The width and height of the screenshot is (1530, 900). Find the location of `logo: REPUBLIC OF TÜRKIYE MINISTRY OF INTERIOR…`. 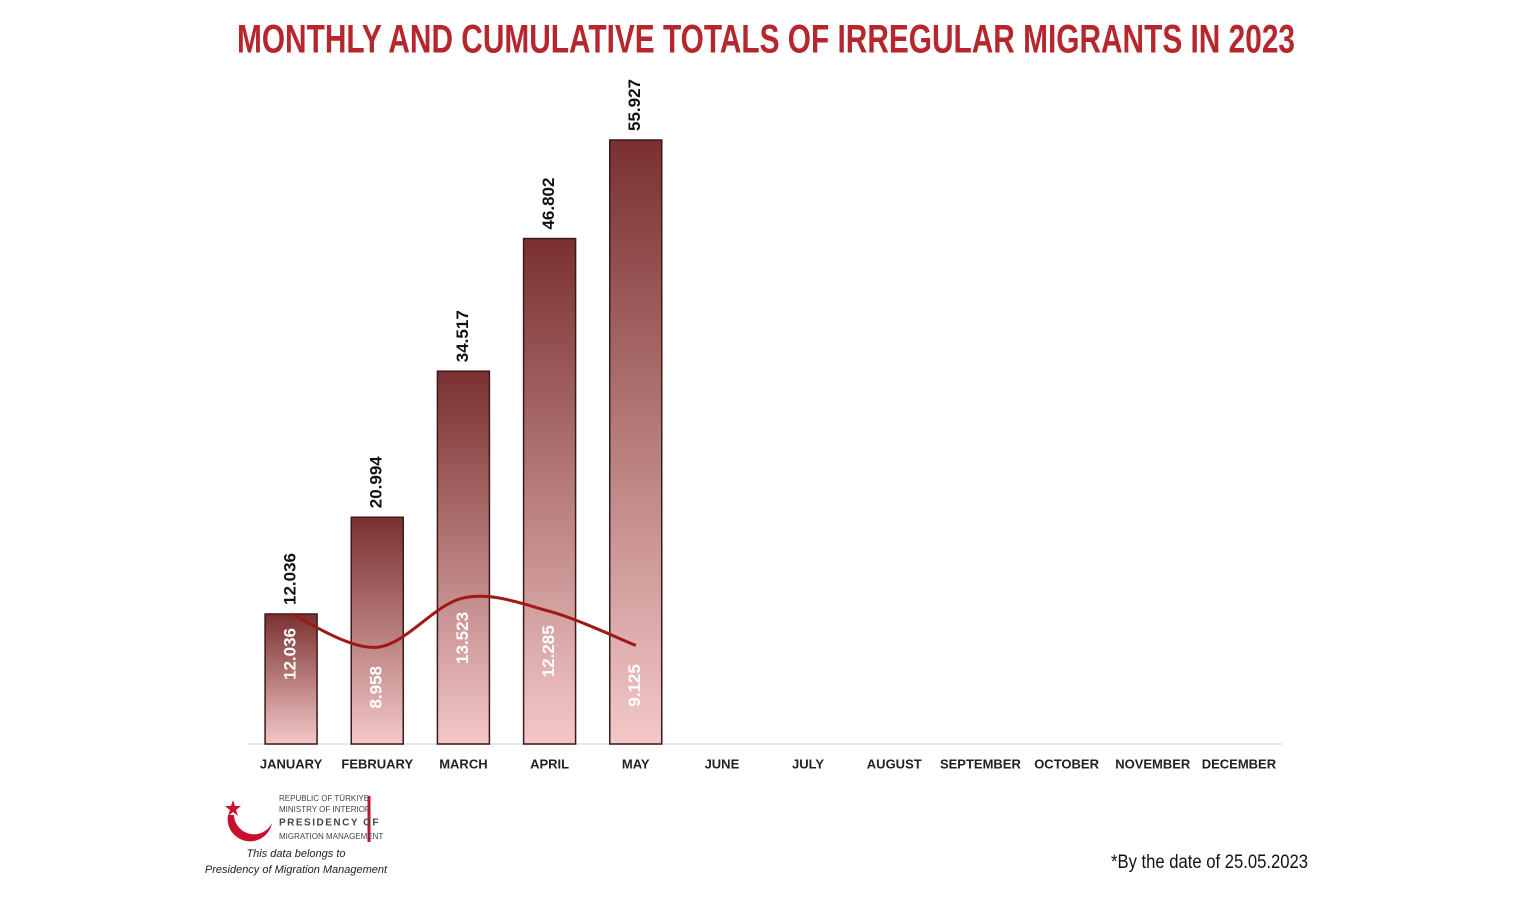

logo: REPUBLIC OF TÜRKIYE MINISTRY OF INTERIOR… is located at coordinates (304, 818).